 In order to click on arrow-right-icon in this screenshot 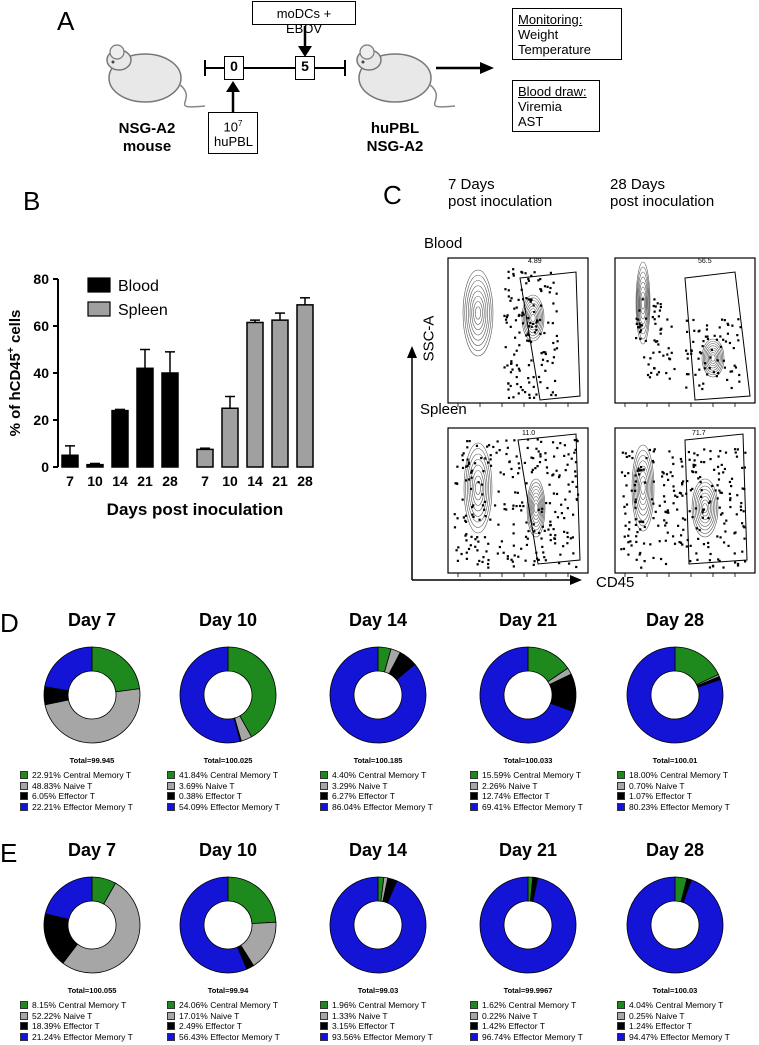, I will do `click(576, 580)`.